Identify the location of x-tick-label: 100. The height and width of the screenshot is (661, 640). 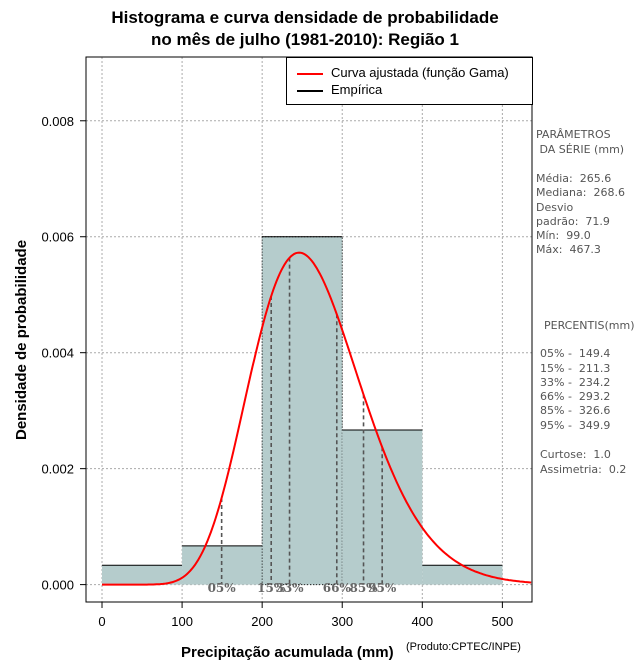
(182, 621).